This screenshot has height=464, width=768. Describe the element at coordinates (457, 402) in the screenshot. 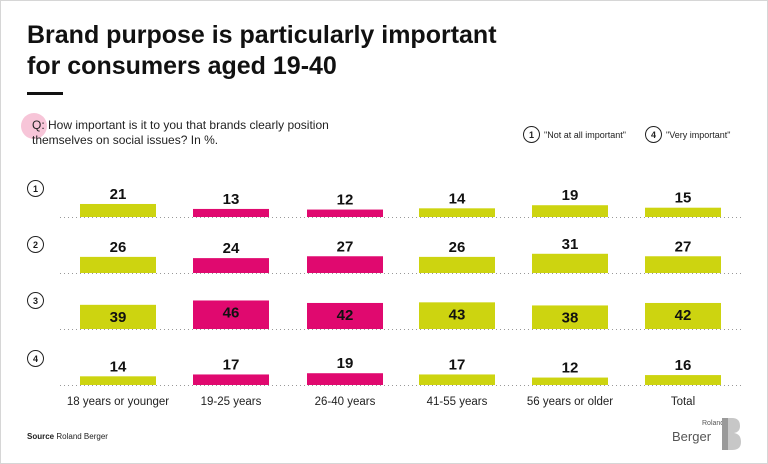

I see `category-label-3: 41-55 years` at that location.